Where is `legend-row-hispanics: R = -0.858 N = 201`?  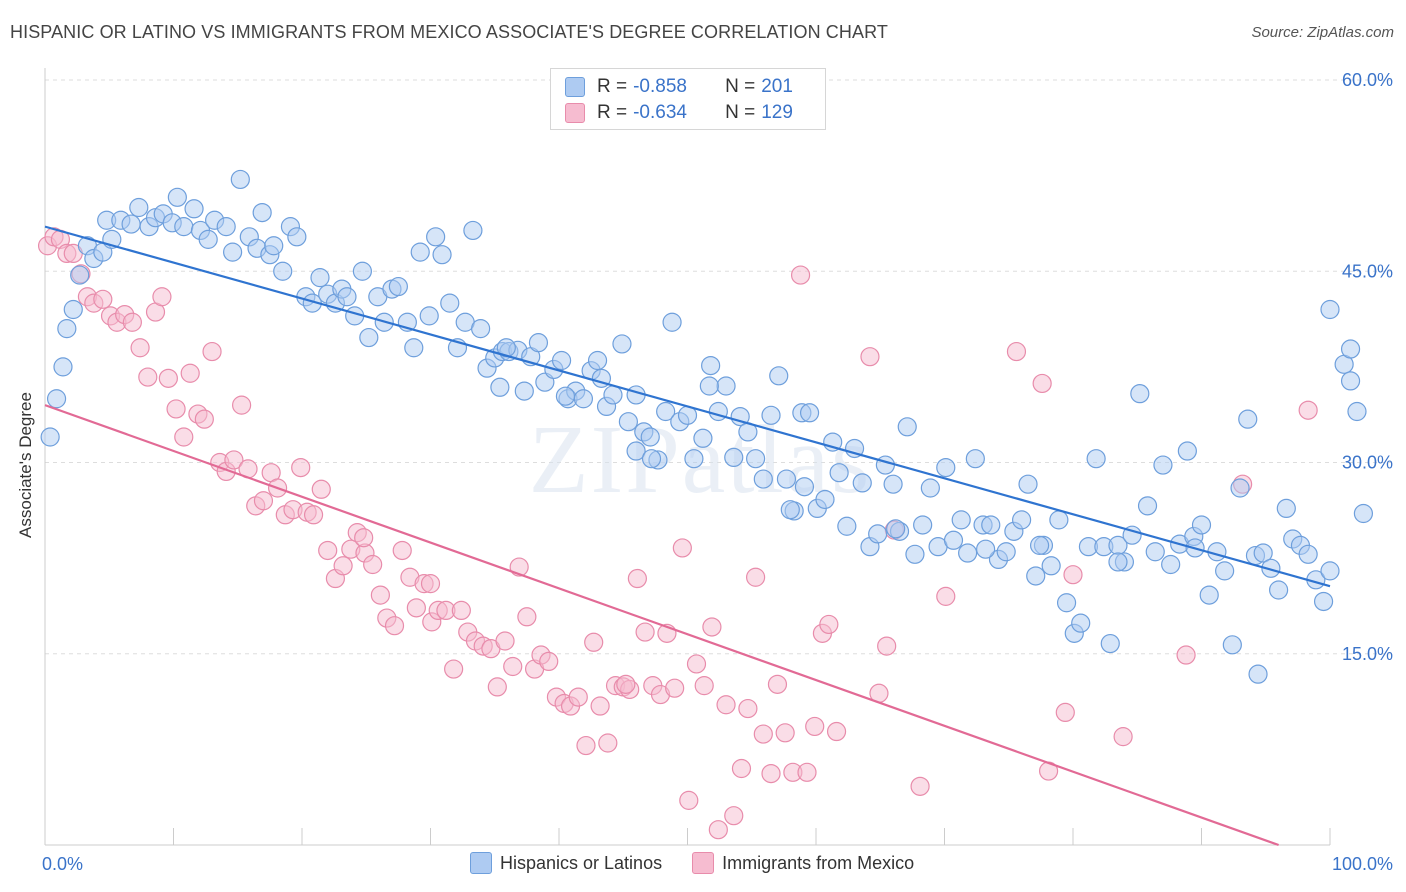 legend-row-hispanics: R = -0.858 N = 201 is located at coordinates (679, 87).